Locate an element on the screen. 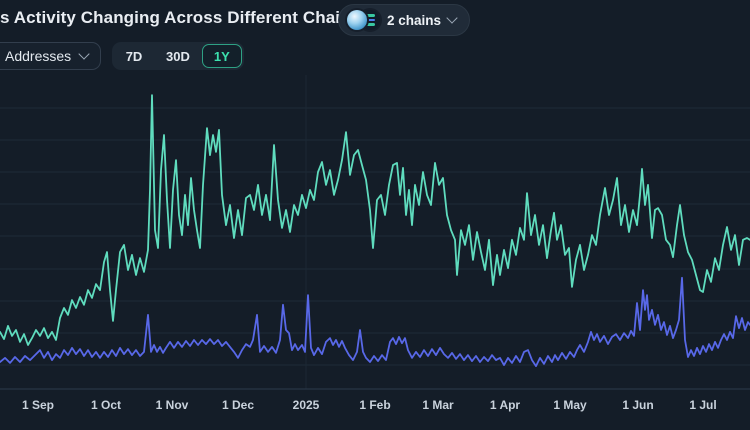 The width and height of the screenshot is (750, 430). metric-dropdown: Addresses is located at coordinates (51, 56).